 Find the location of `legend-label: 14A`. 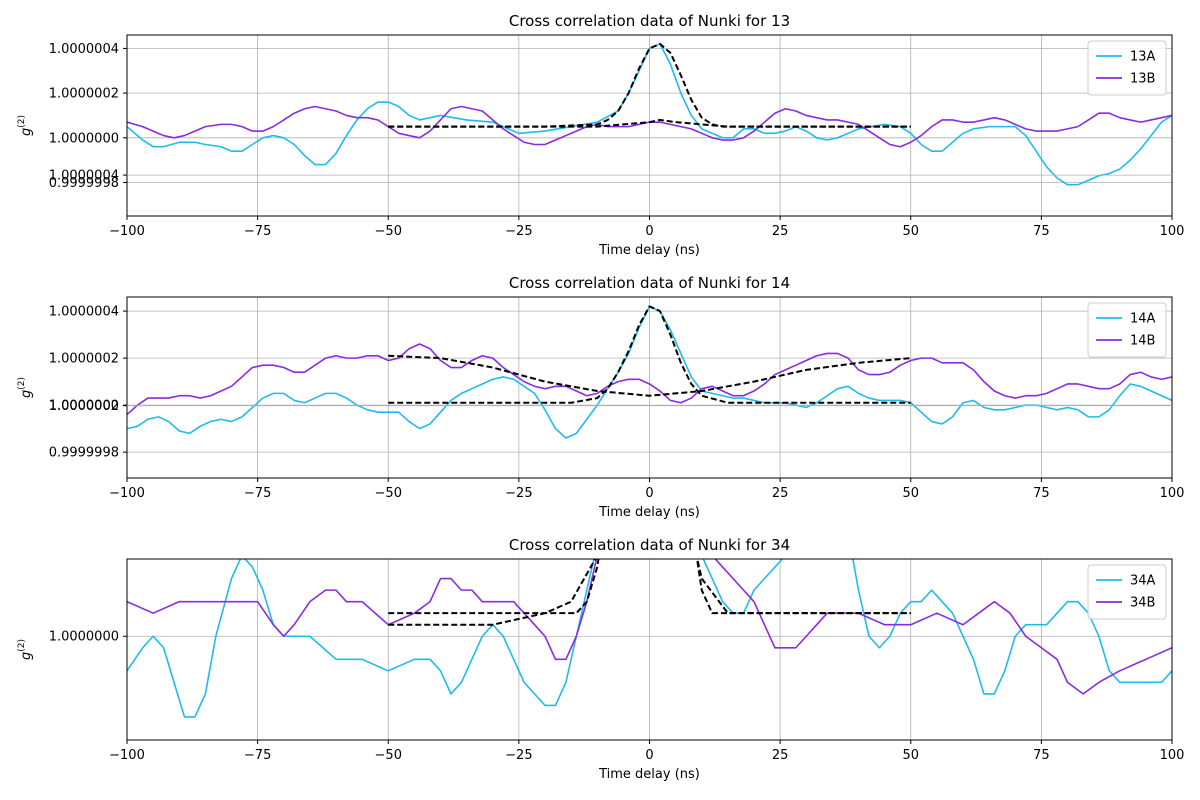

legend-label: 14A is located at coordinates (1143, 319).